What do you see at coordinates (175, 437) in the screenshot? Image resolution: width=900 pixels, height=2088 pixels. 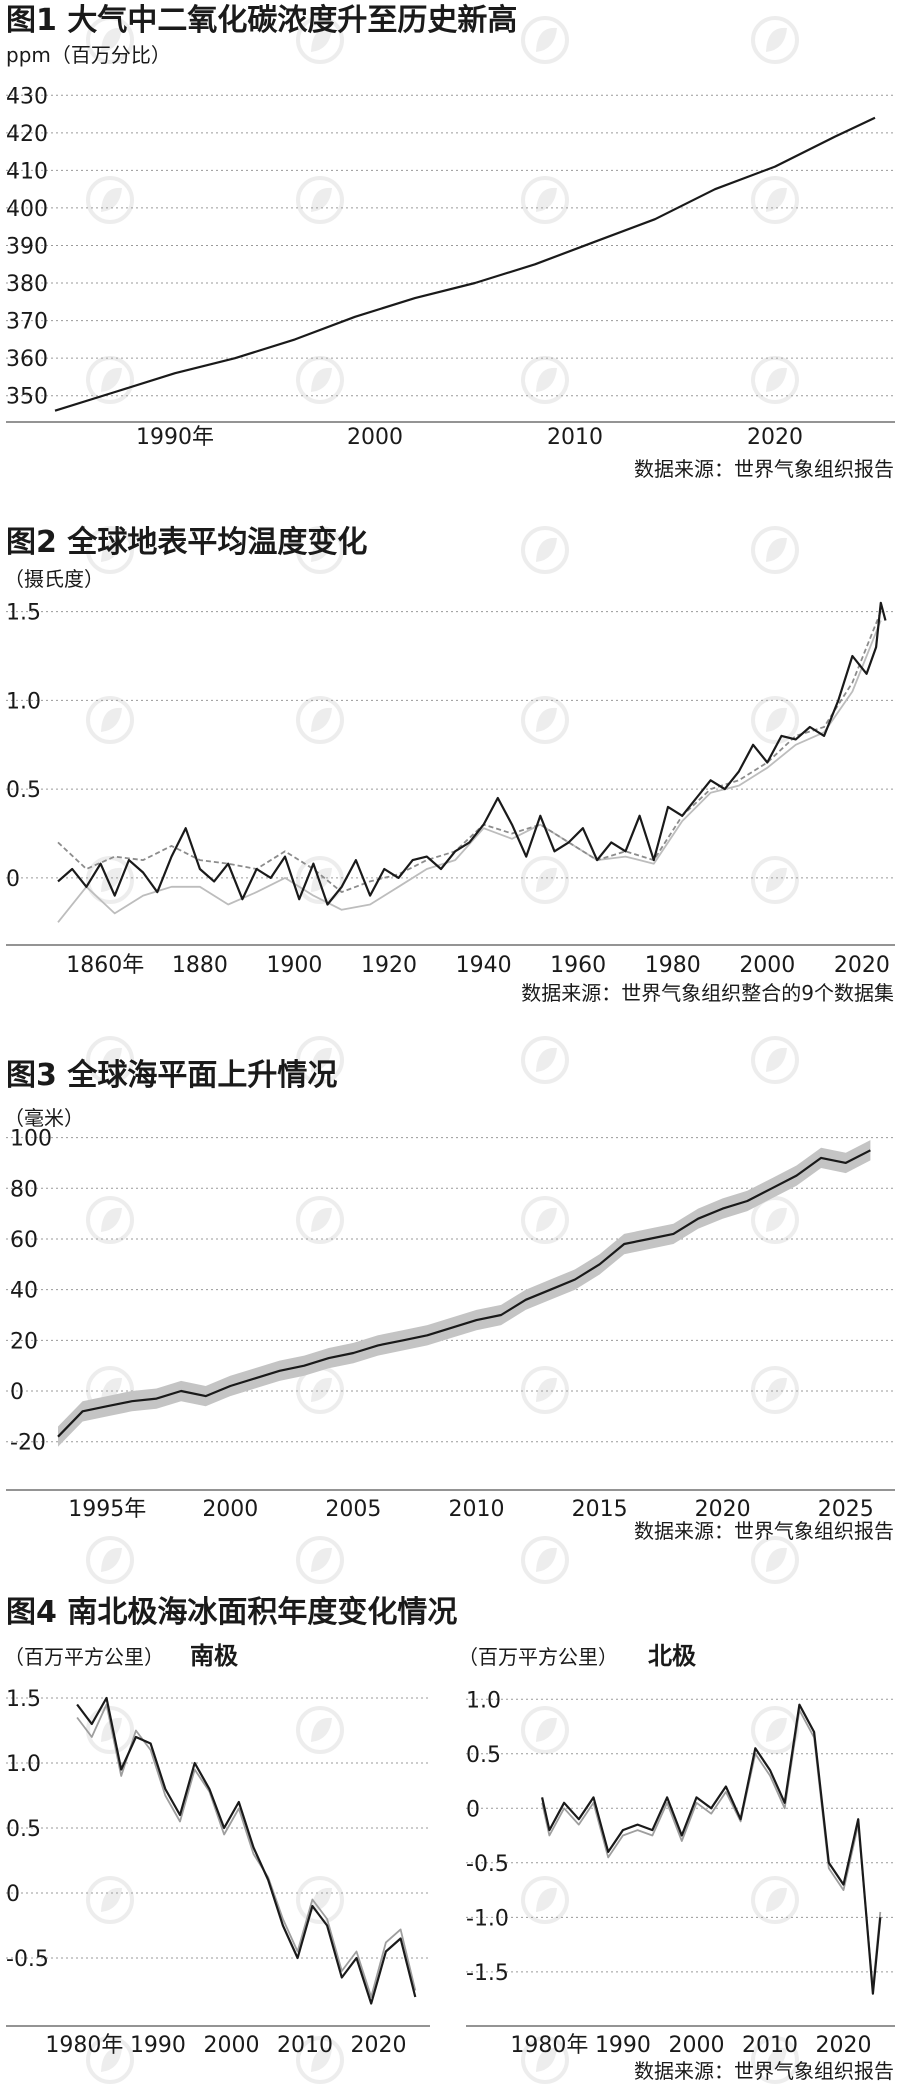 I see `x-tick-label: 1990年` at bounding box center [175, 437].